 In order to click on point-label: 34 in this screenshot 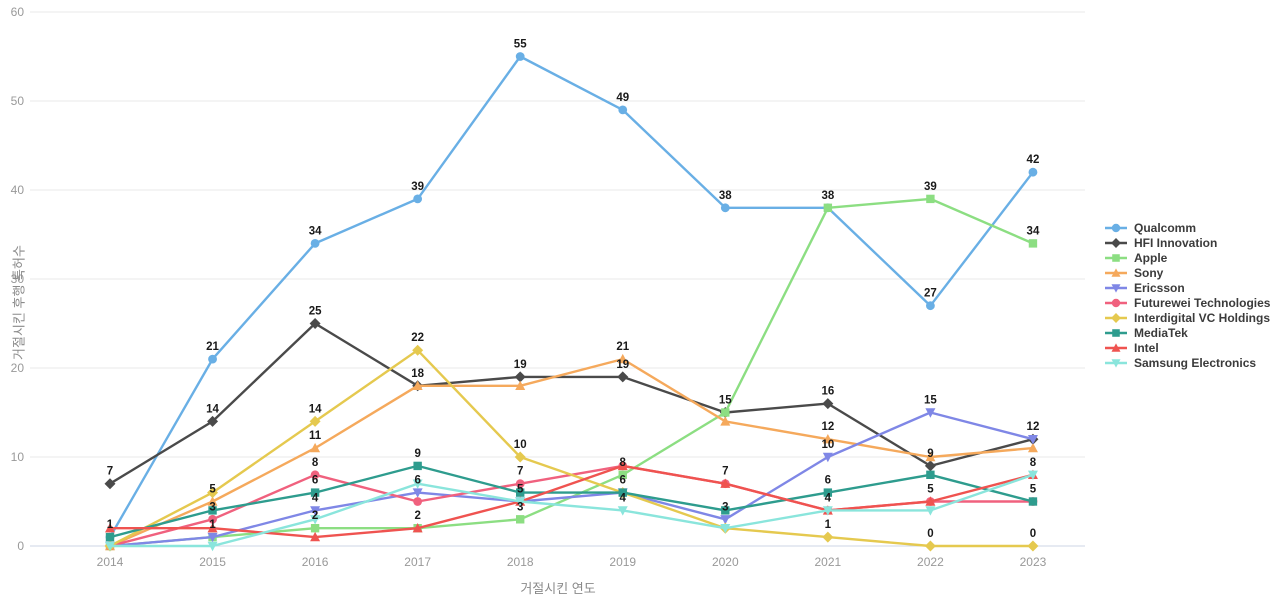, I will do `click(1033, 231)`.